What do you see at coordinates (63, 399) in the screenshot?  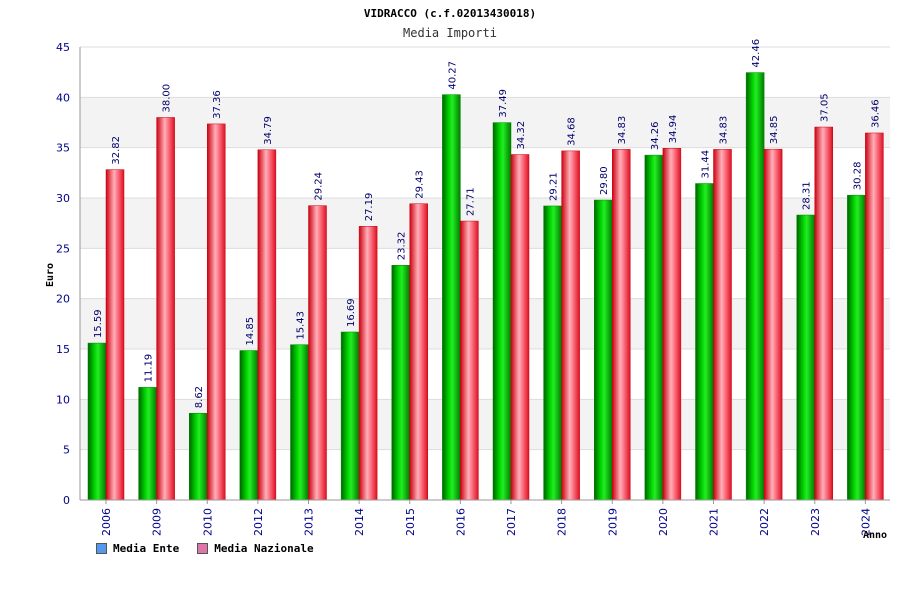 I see `y-tick-label: 10` at bounding box center [63, 399].